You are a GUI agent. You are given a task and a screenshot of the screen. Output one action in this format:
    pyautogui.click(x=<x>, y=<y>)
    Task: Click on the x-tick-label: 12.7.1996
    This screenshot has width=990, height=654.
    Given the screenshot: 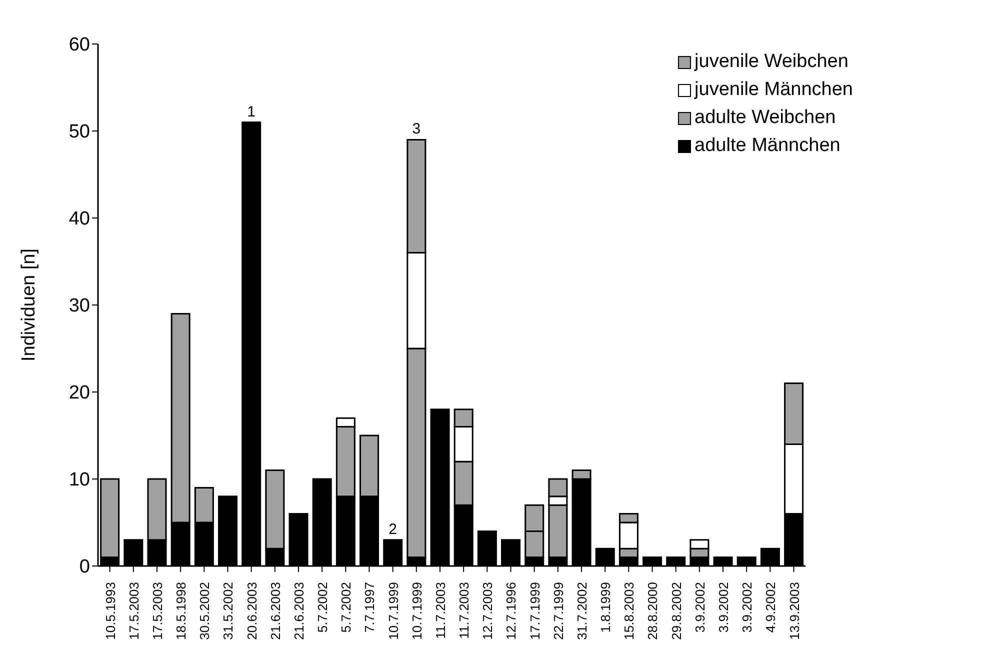 What is the action you would take?
    pyautogui.click(x=511, y=611)
    